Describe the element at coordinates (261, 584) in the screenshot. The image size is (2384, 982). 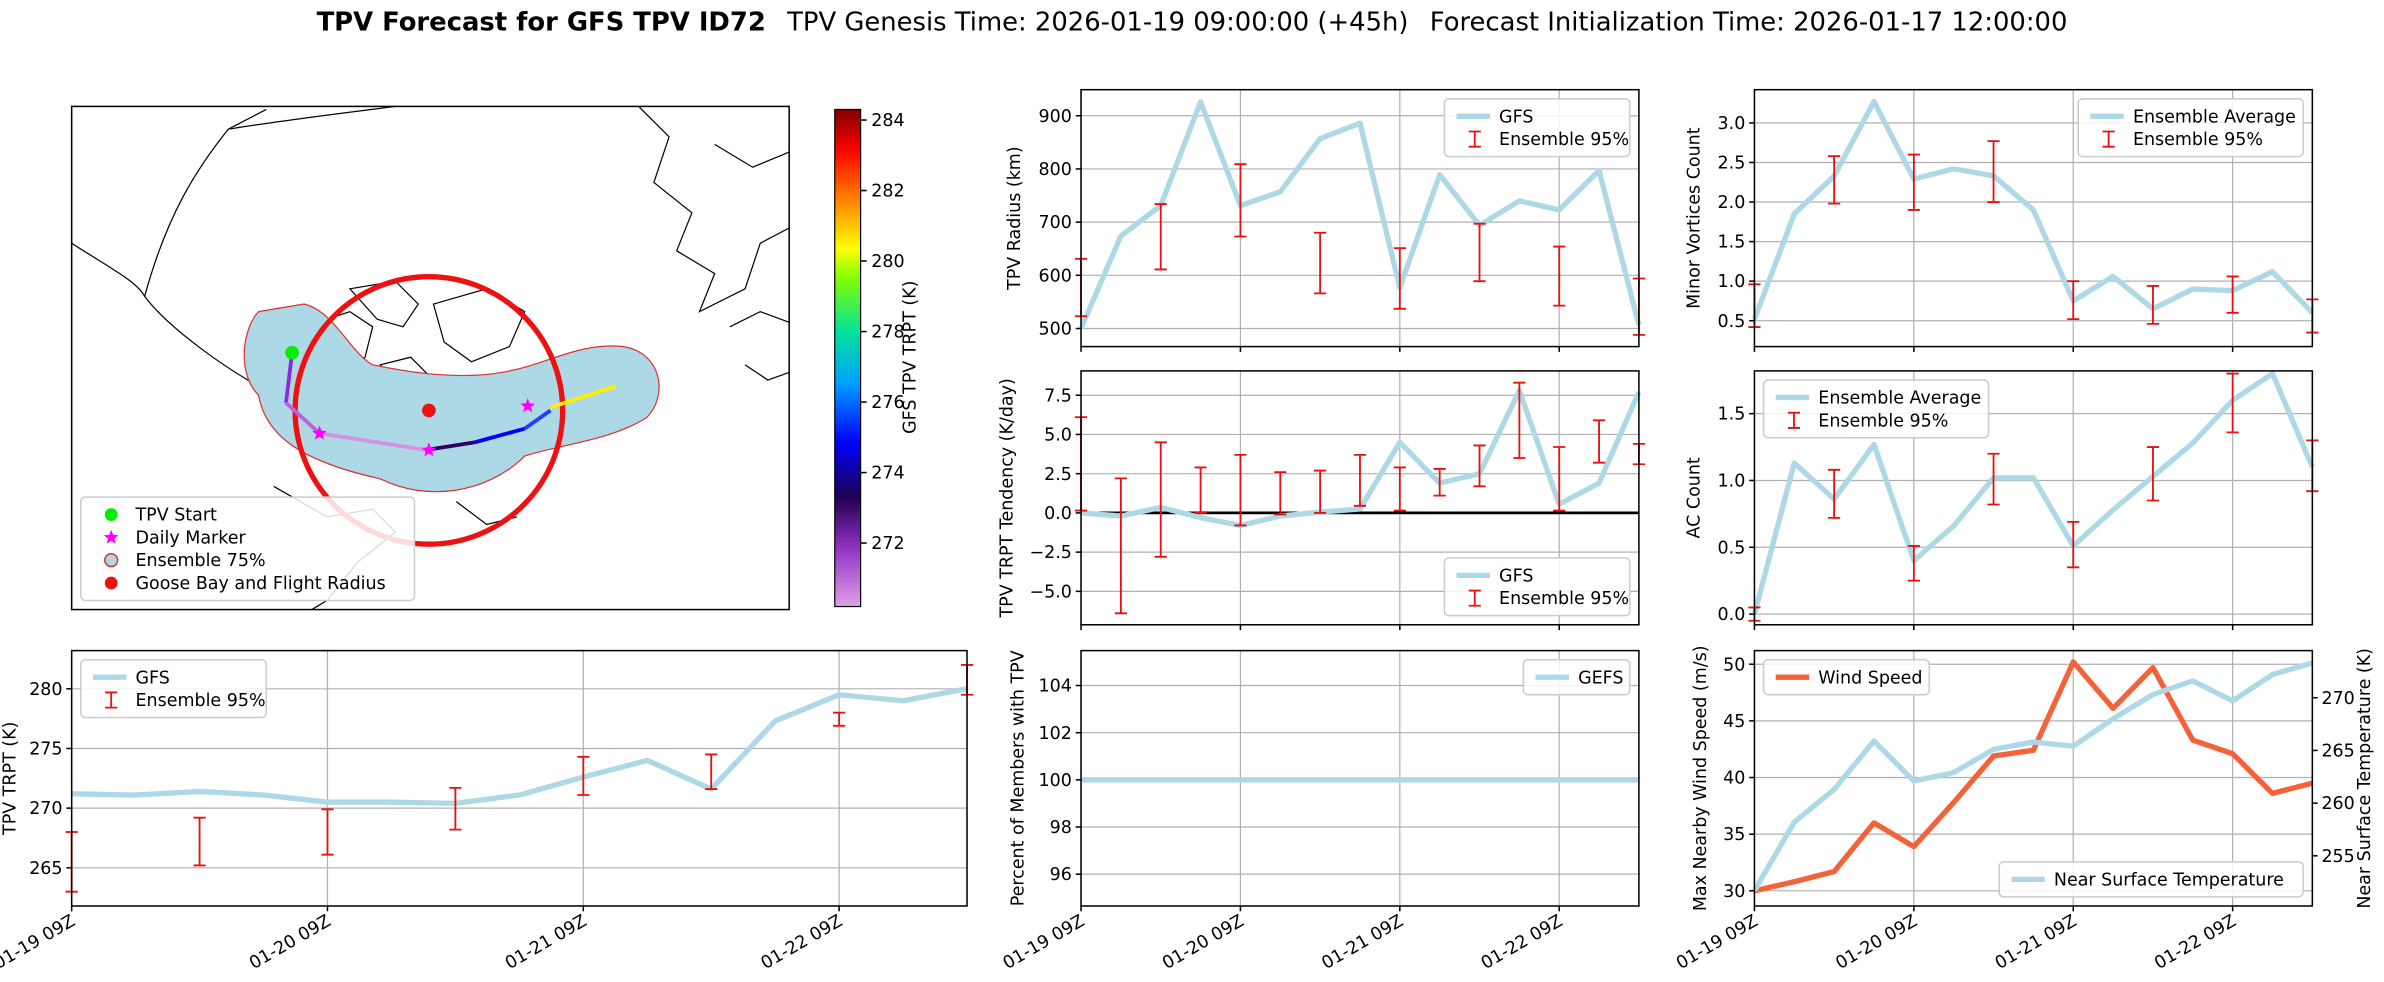
I see `legend-label: Goose Bay and Flight Radius` at that location.